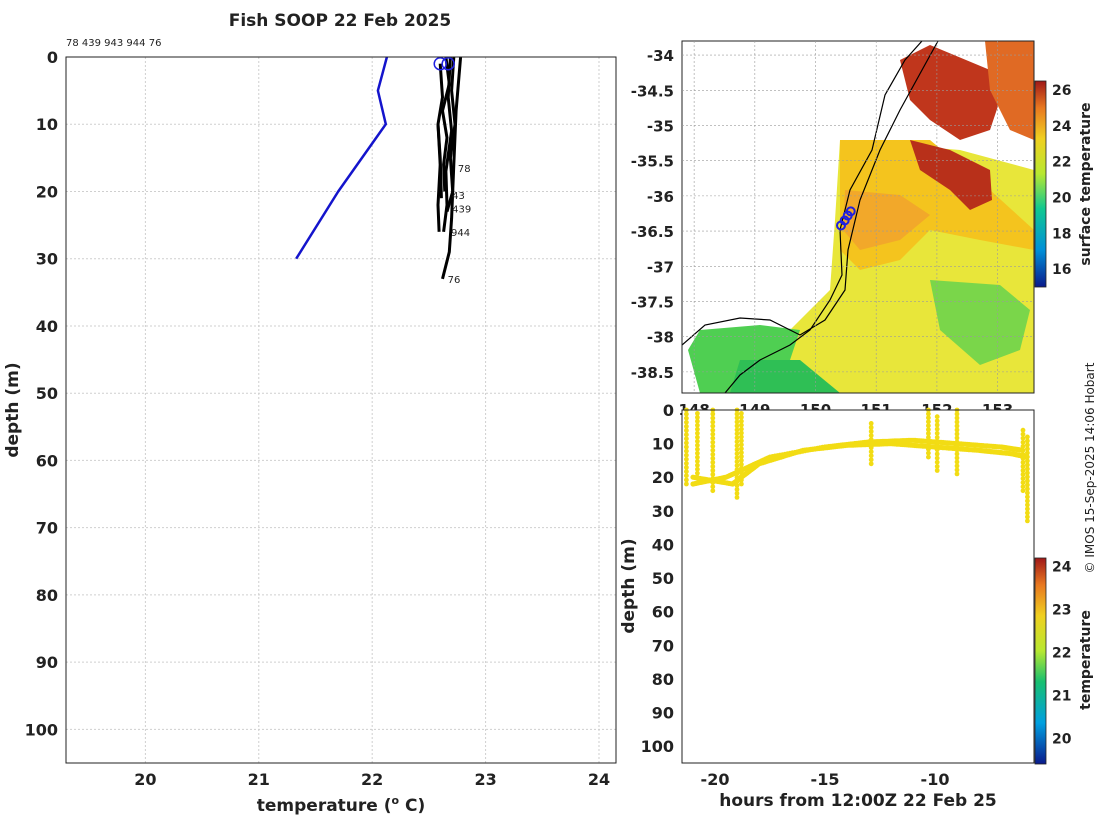 Image resolution: width=1100 pixels, height=820 pixels. I want to click on map-y-tick-label: -34, so click(660, 56).